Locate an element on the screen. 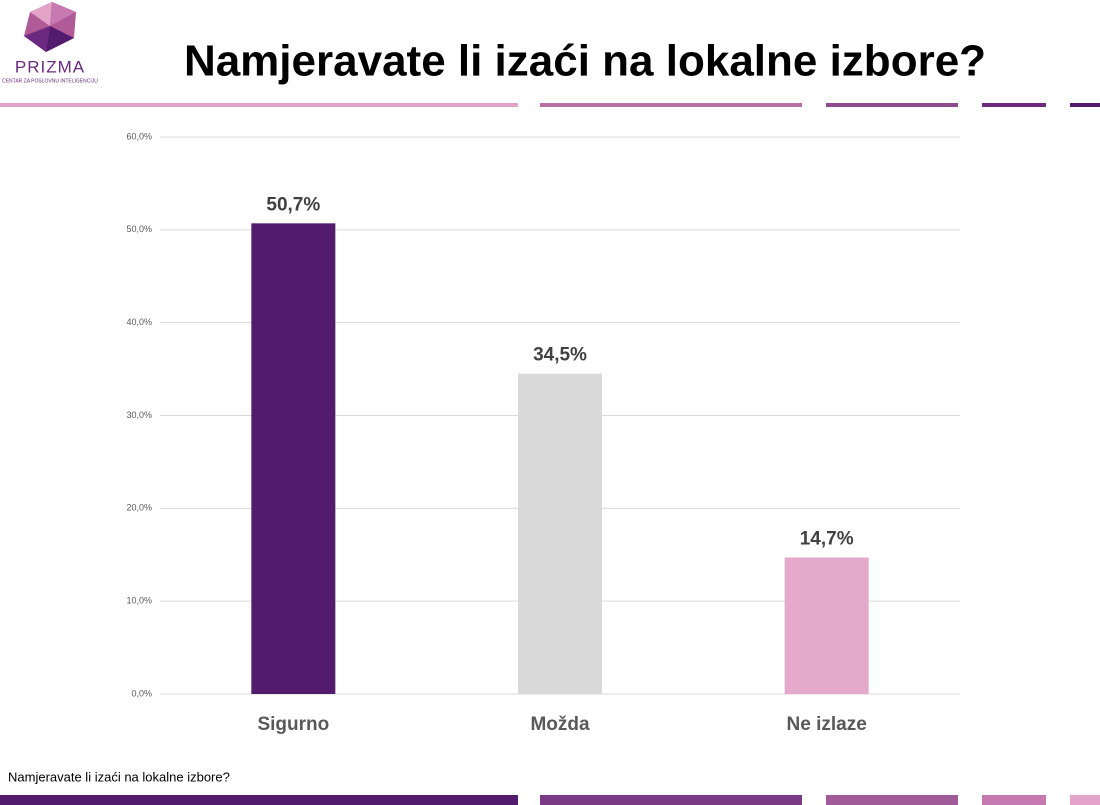 The image size is (1100, 805). top-rule is located at coordinates (550, 105).